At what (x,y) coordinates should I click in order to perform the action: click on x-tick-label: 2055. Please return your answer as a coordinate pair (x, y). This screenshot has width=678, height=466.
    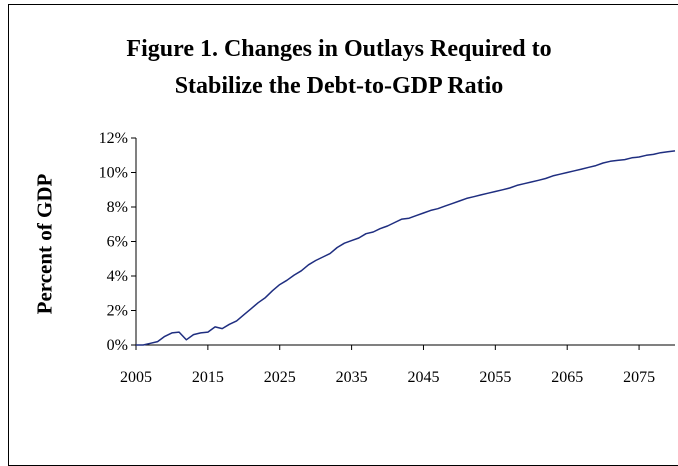
    Looking at the image, I should click on (495, 377).